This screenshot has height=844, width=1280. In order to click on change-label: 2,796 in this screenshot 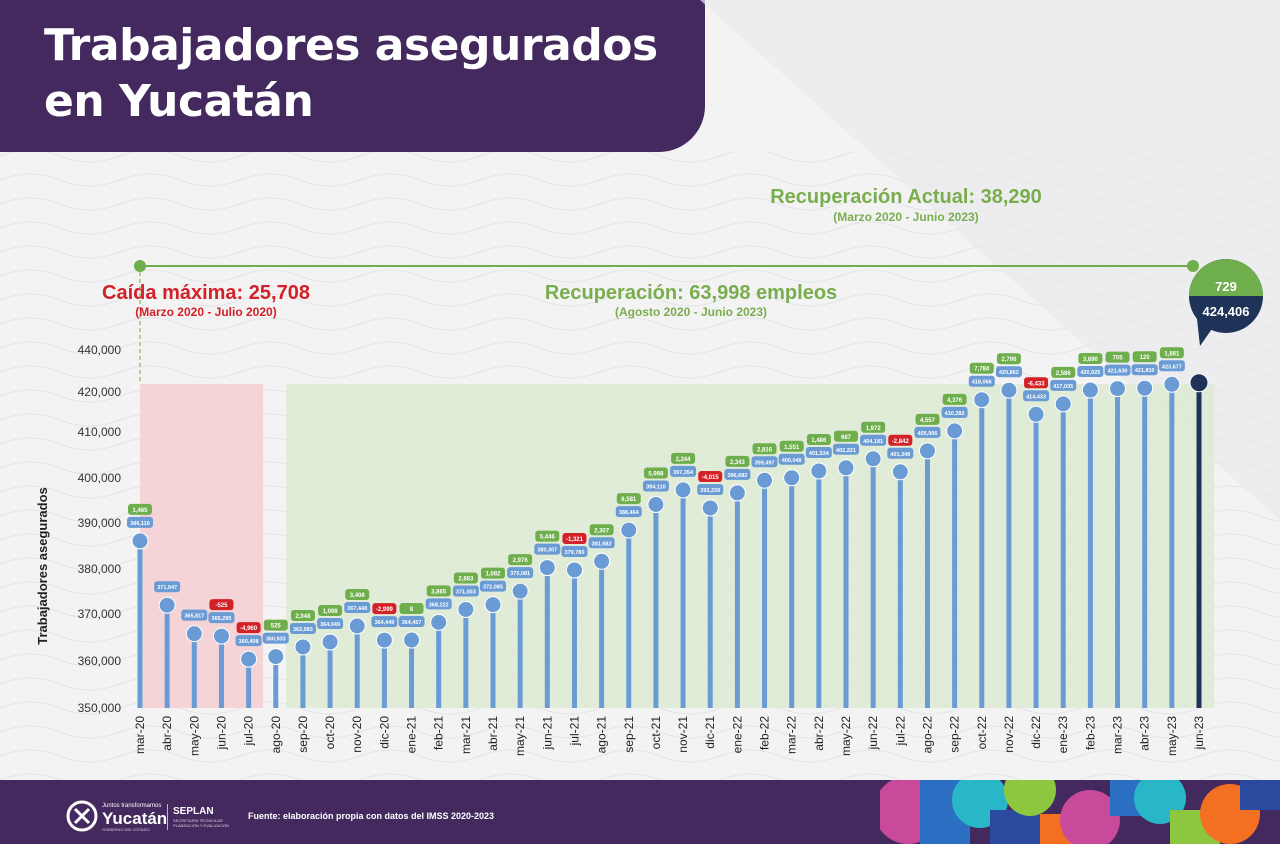, I will do `click(1009, 360)`.